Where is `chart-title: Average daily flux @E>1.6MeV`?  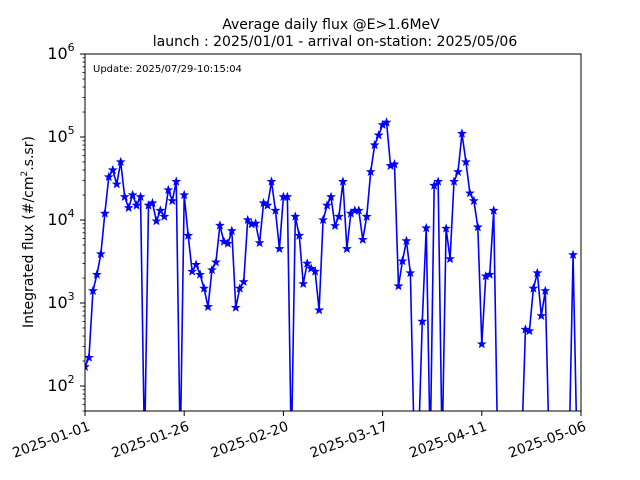
chart-title: Average daily flux @E>1.6MeV is located at coordinates (331, 25).